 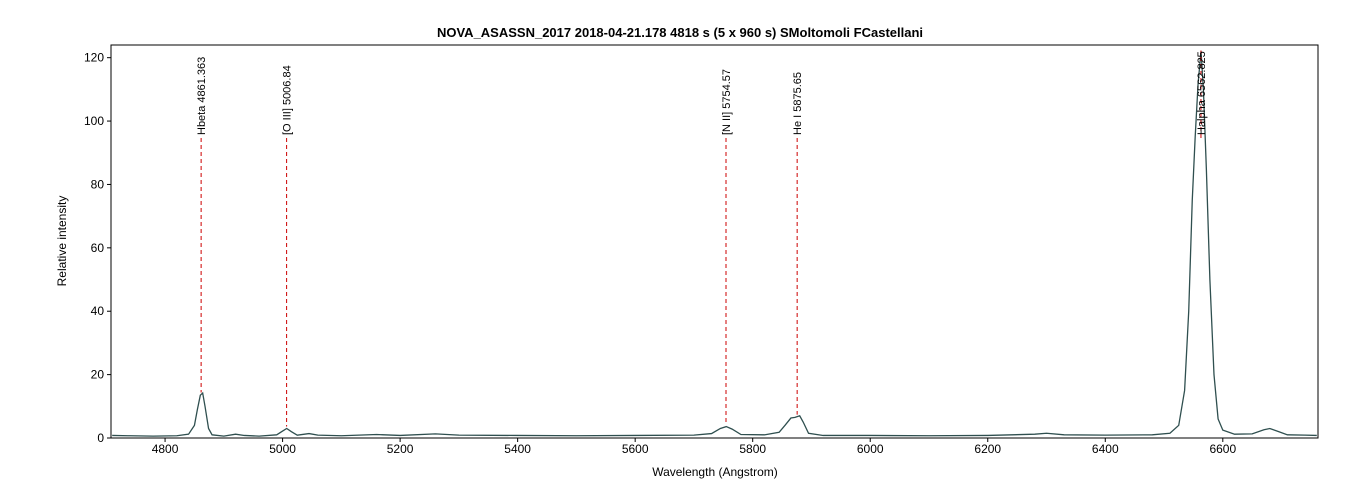 What do you see at coordinates (987, 449) in the screenshot?
I see `x-tick-label: 6200` at bounding box center [987, 449].